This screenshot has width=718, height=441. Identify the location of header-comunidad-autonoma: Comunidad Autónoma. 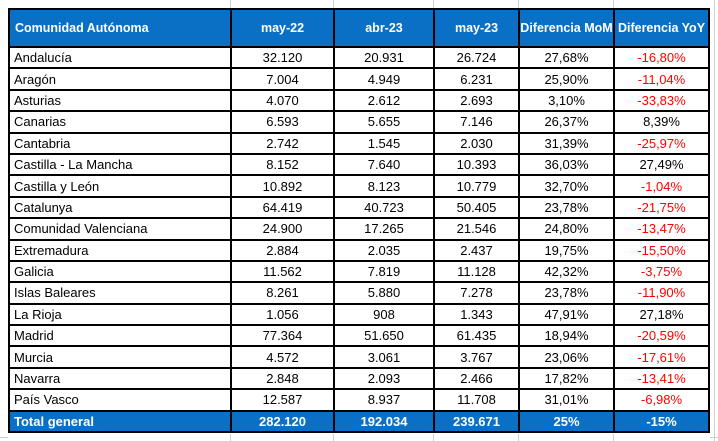
(120, 28).